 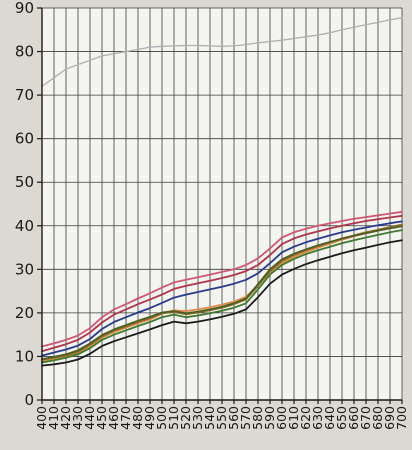 What do you see at coordinates (401, 418) in the screenshot?
I see `x-tick-label: 700` at bounding box center [401, 418].